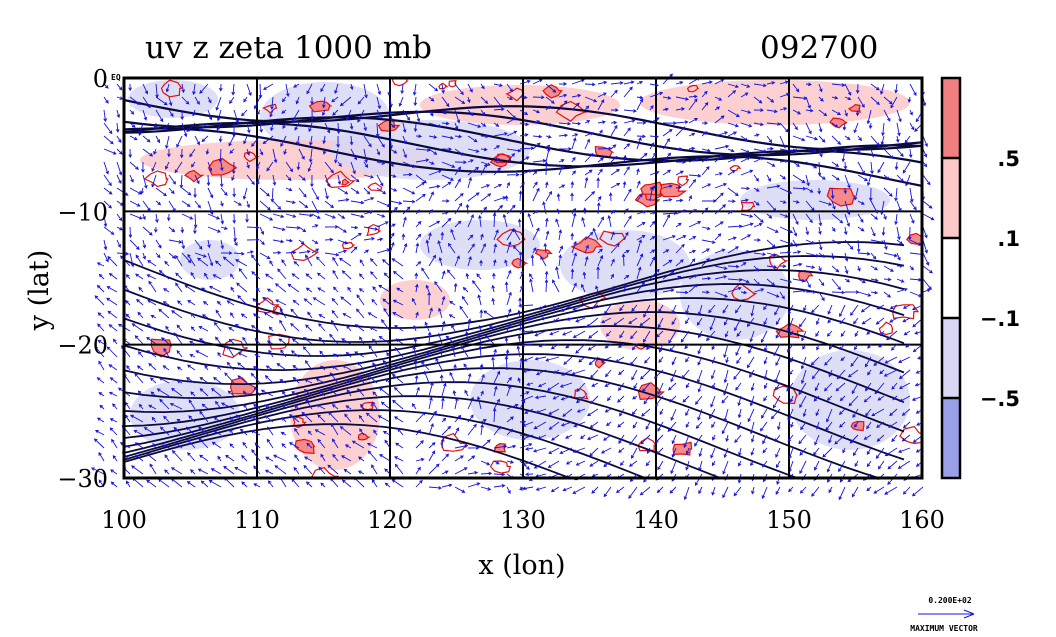 The width and height of the screenshot is (1056, 637). What do you see at coordinates (951, 358) in the screenshot?
I see `colorbar-segment` at bounding box center [951, 358].